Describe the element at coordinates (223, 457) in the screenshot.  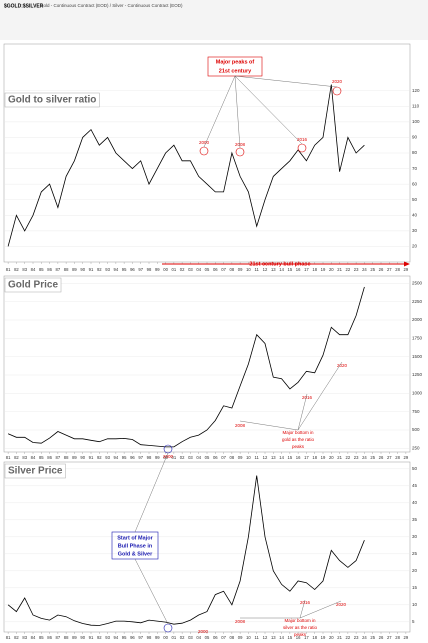
I see `x-tick-label: 07` at that location.